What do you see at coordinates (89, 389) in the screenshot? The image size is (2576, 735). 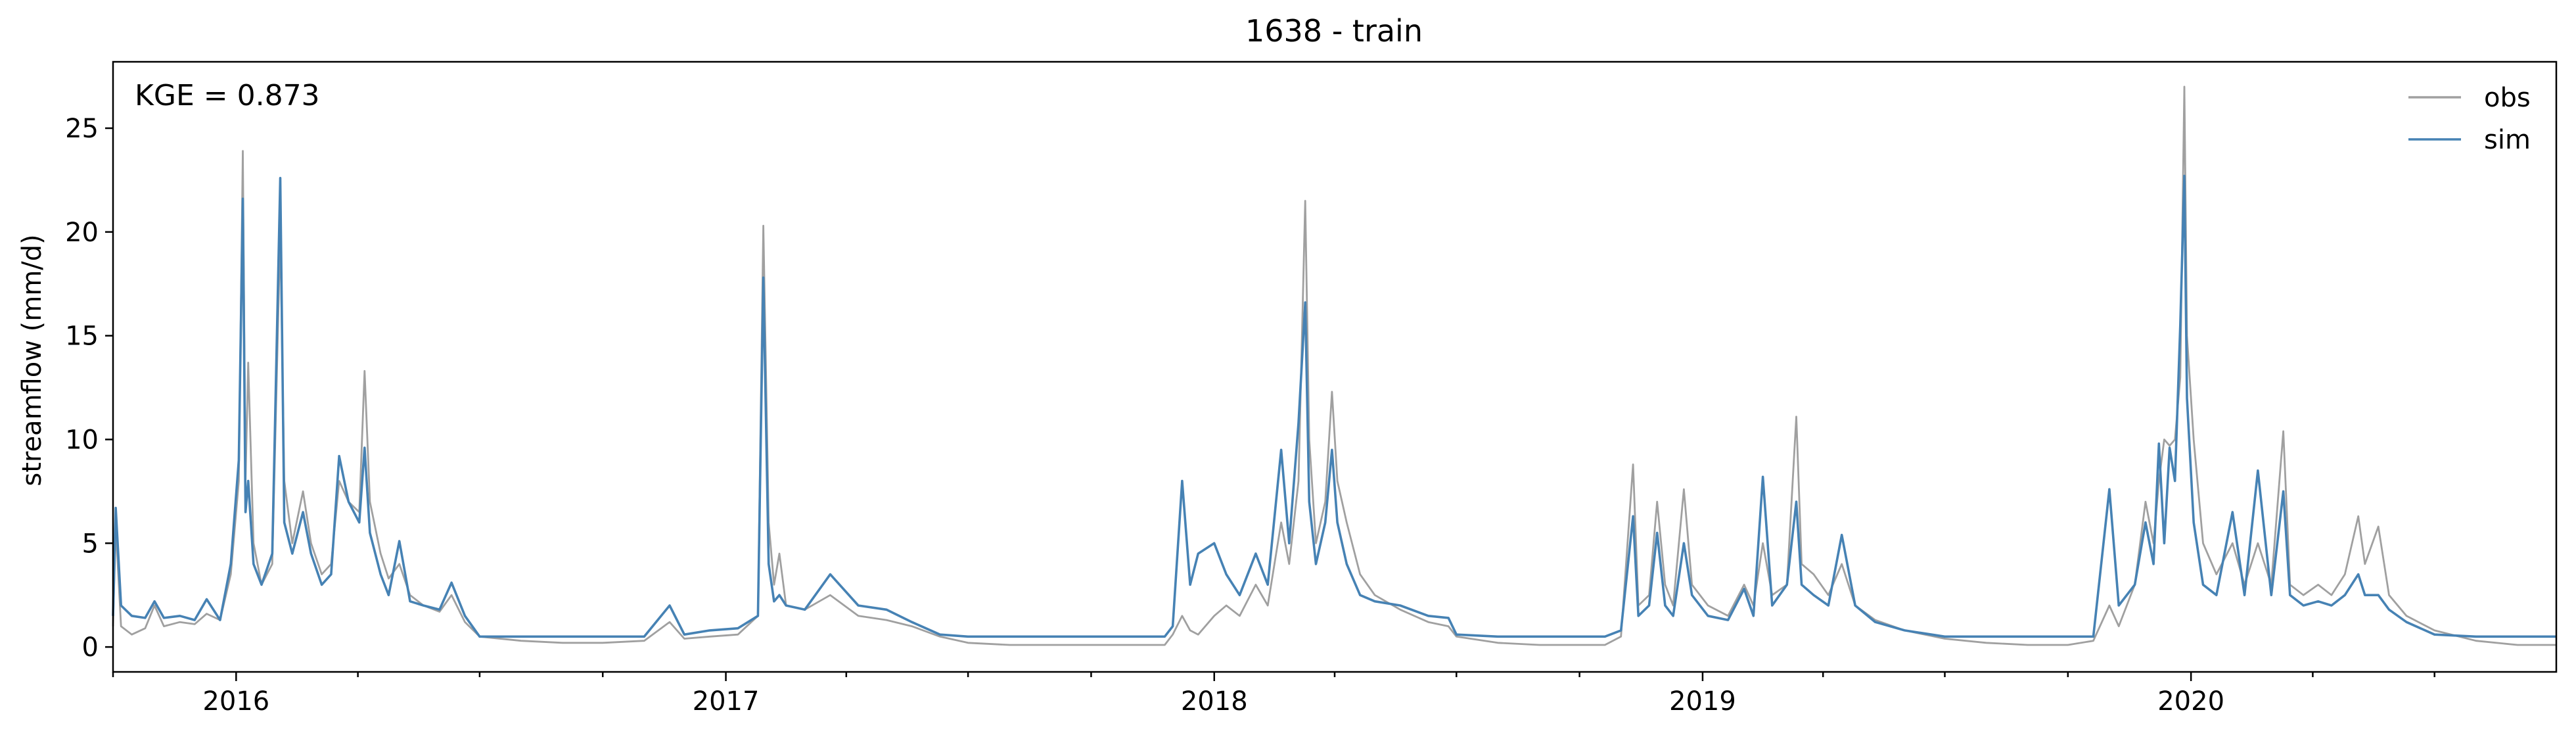 I see `y-axis-ticks: 0 5 10 15 20 25` at bounding box center [89, 389].